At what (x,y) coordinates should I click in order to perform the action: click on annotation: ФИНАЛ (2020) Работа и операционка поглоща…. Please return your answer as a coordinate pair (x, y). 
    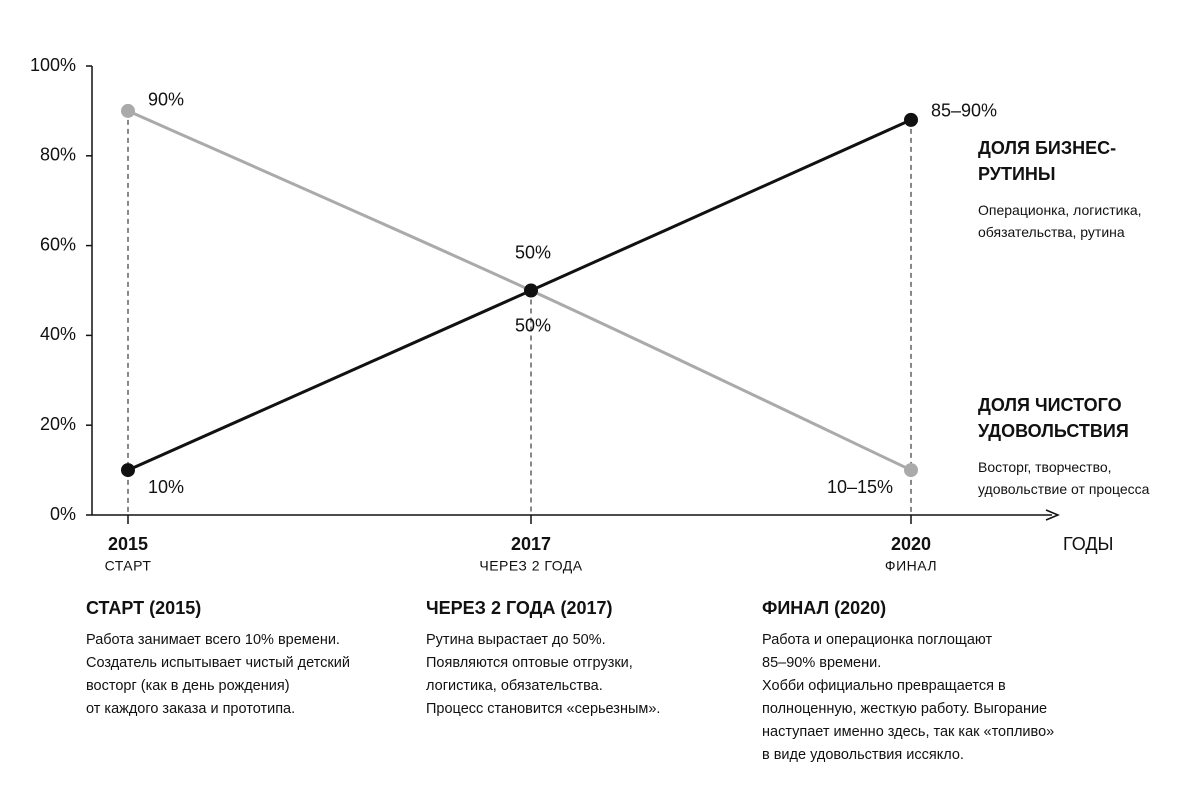
    Looking at the image, I should click on (908, 682).